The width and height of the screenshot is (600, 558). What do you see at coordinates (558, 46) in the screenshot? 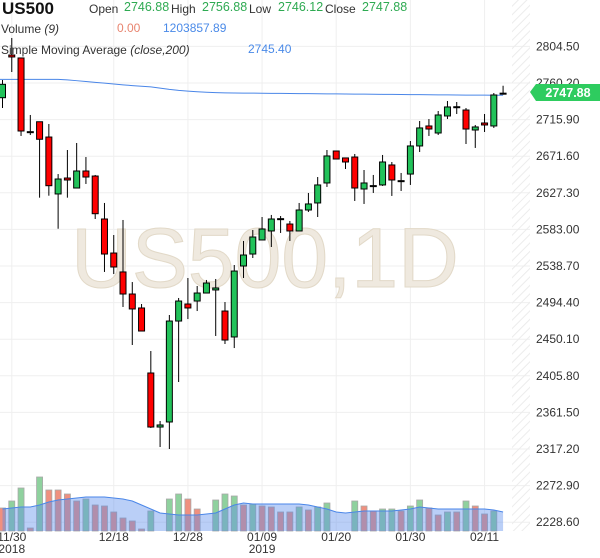
I see `price-tick-label: 2804.50` at bounding box center [558, 46].